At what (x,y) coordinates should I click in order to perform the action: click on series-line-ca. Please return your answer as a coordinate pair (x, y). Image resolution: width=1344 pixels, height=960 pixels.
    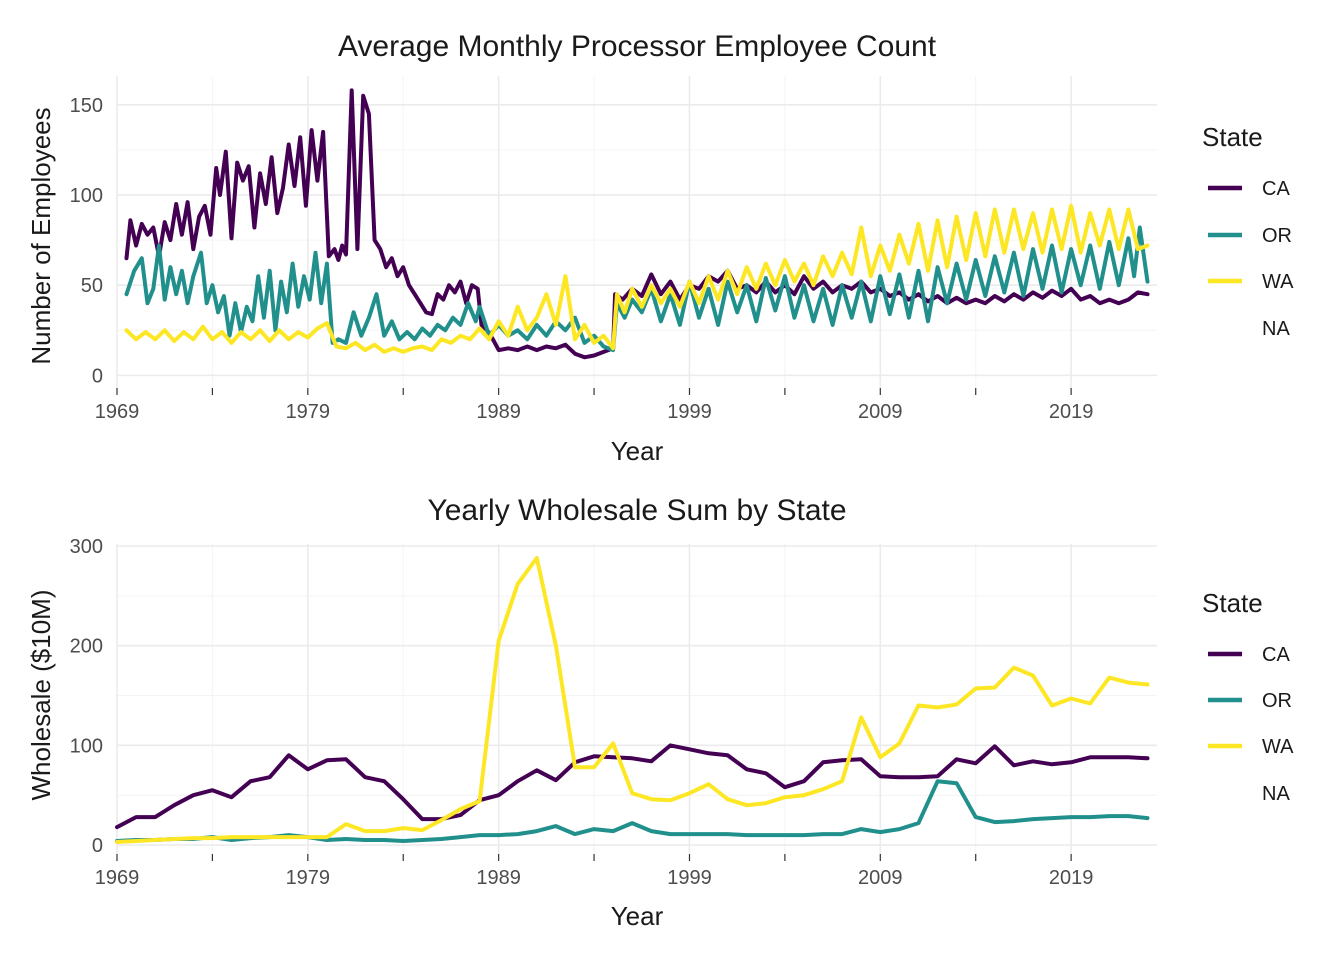
    Looking at the image, I should click on (632, 786).